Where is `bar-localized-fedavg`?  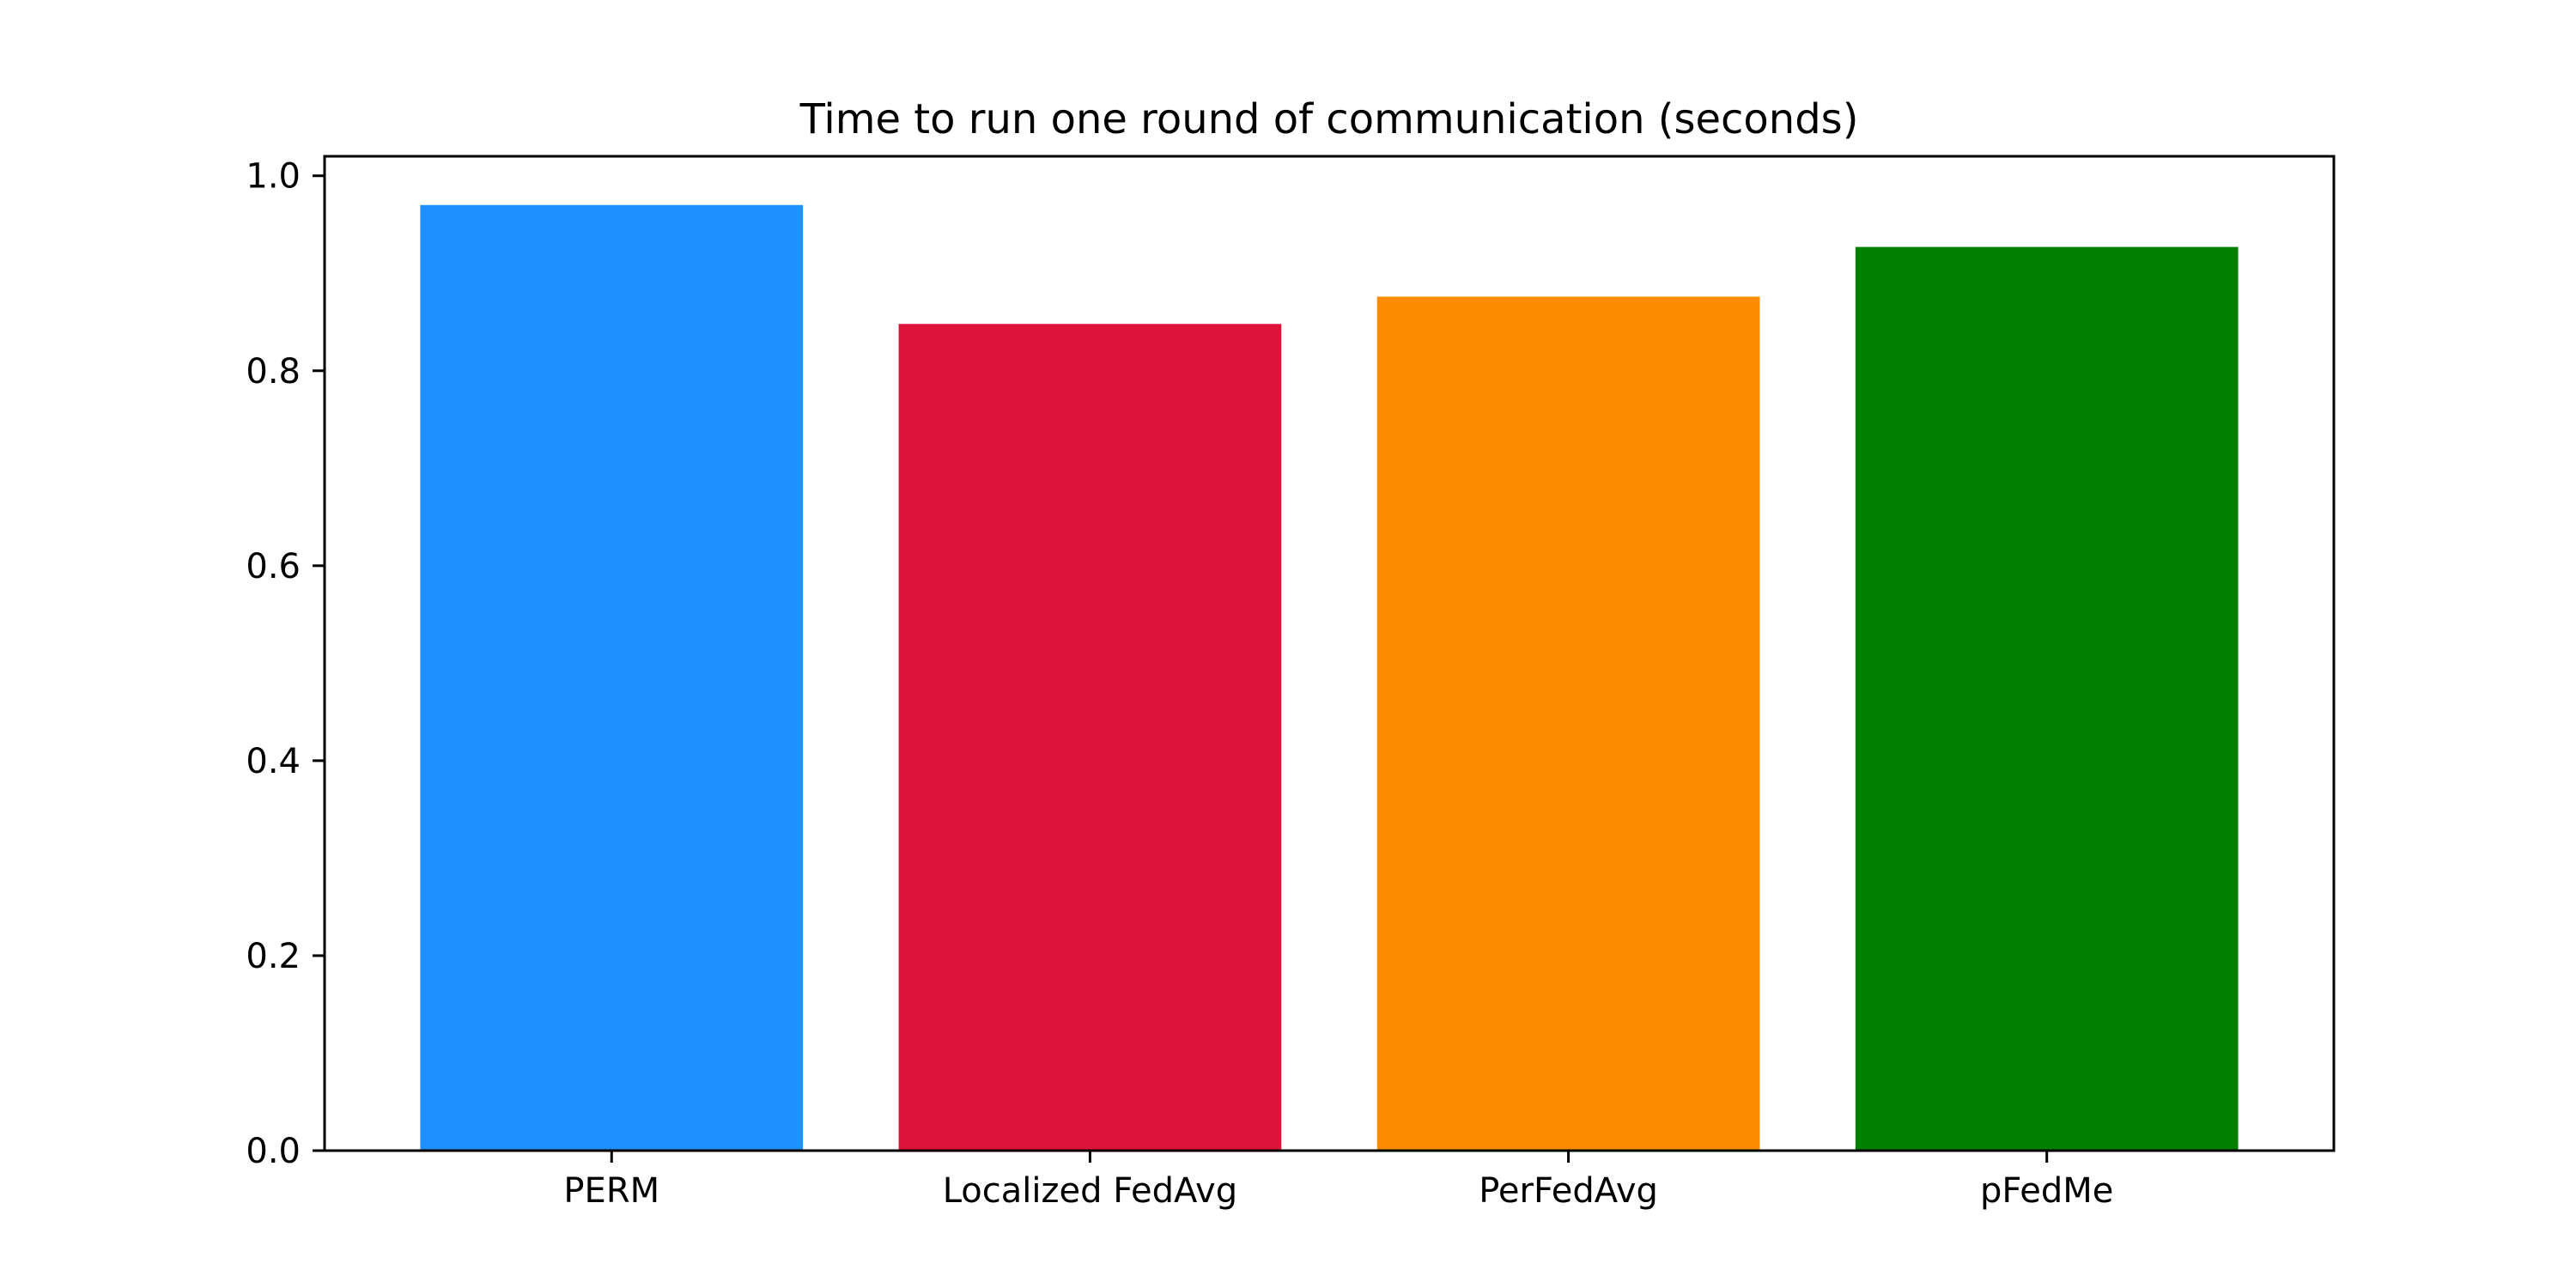
bar-localized-fedavg is located at coordinates (1090, 737).